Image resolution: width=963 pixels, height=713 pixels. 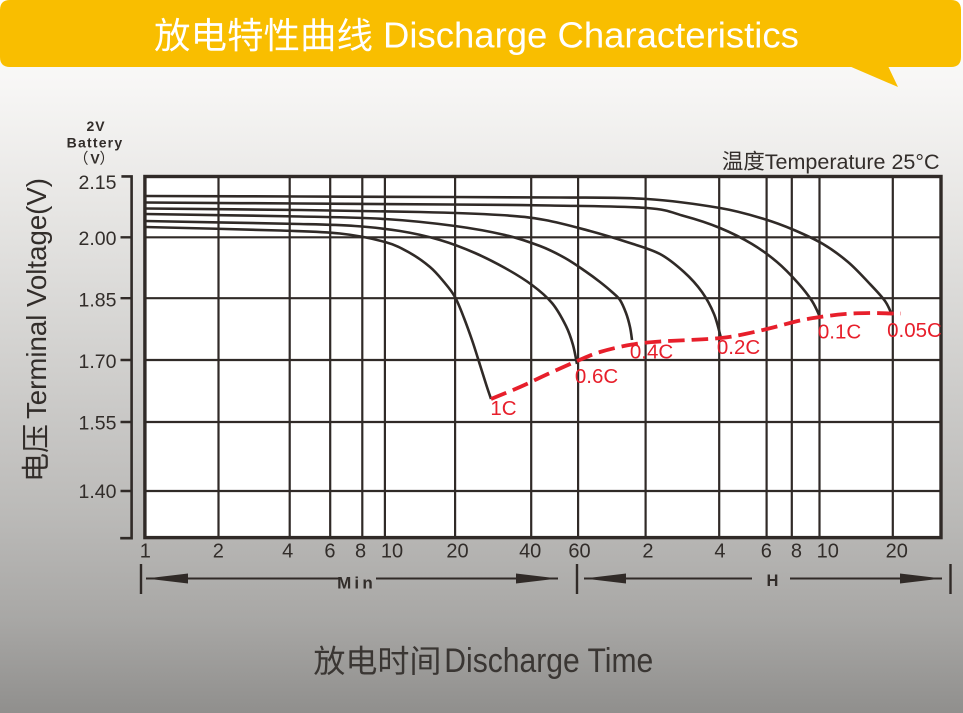 I want to click on svg-text: 0.6C, so click(x=596, y=376).